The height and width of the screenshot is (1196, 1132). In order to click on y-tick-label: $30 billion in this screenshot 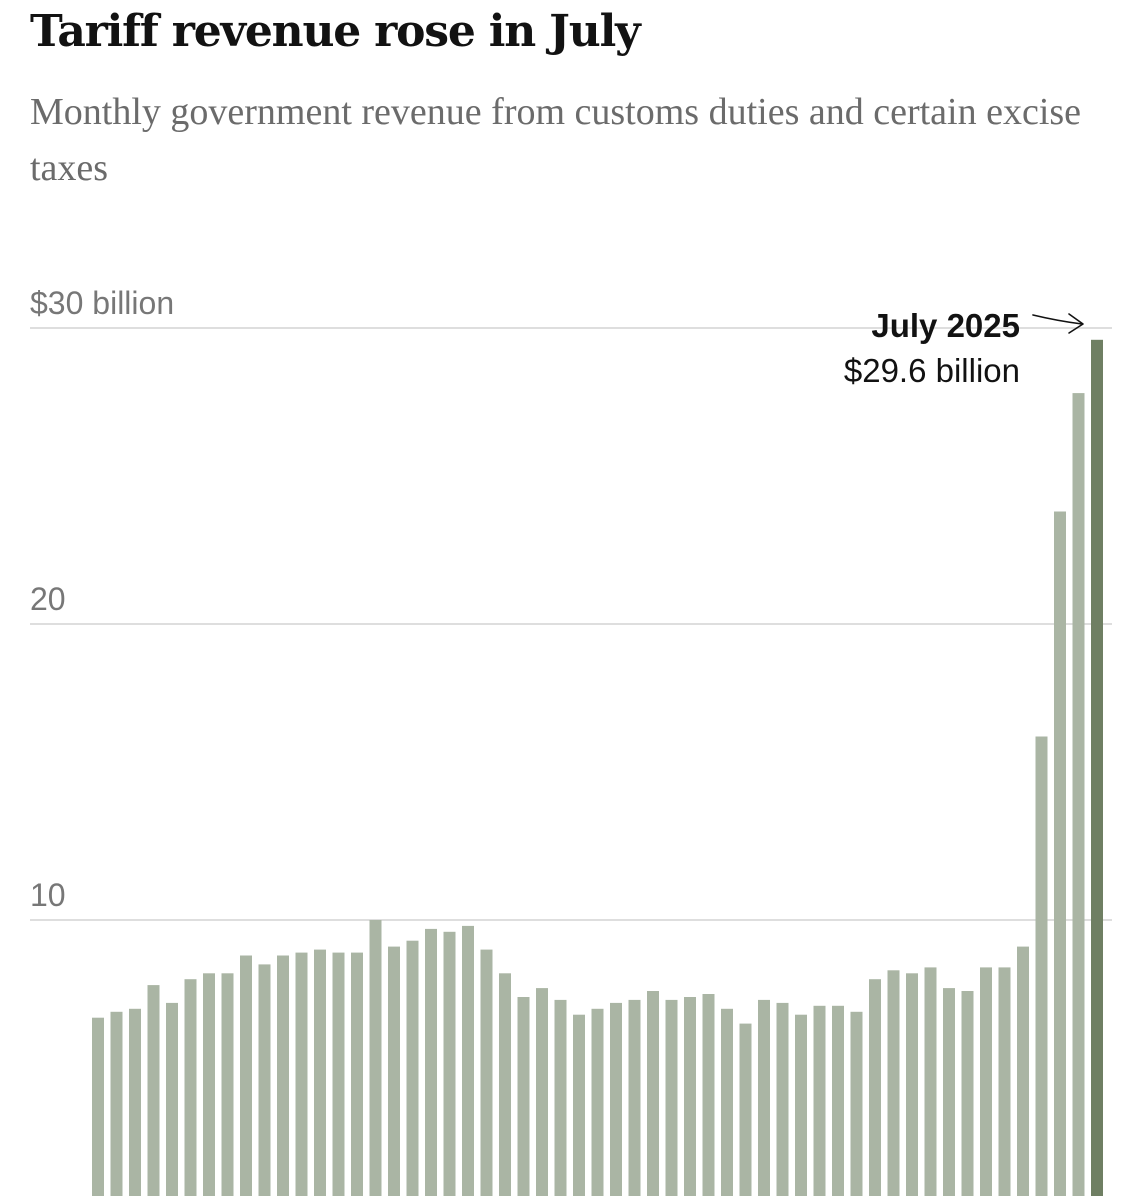, I will do `click(102, 303)`.